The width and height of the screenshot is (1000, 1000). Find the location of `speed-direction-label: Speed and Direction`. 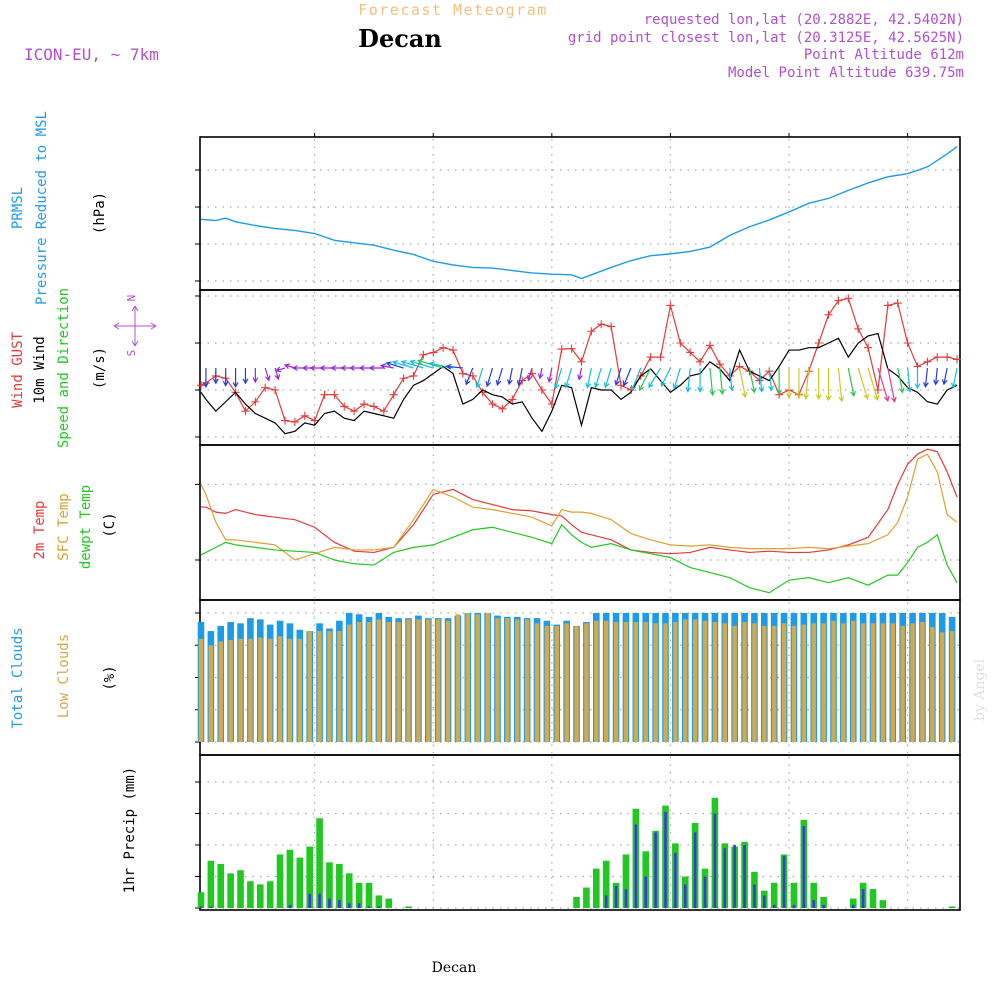

speed-direction-label: Speed and Direction is located at coordinates (64, 368).